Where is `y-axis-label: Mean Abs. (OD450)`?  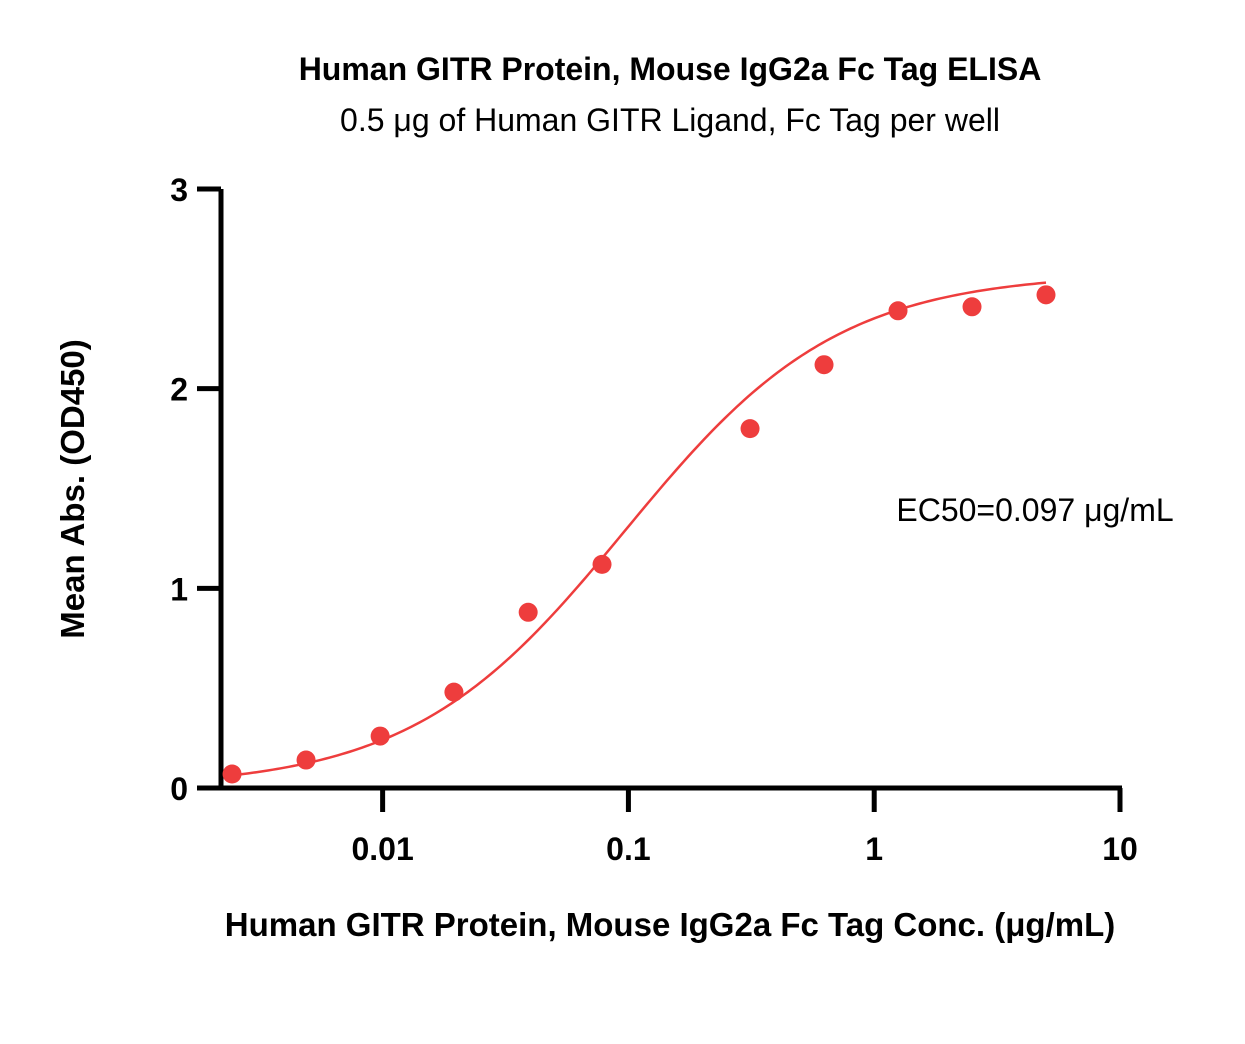 y-axis-label: Mean Abs. (OD450) is located at coordinates (72, 489).